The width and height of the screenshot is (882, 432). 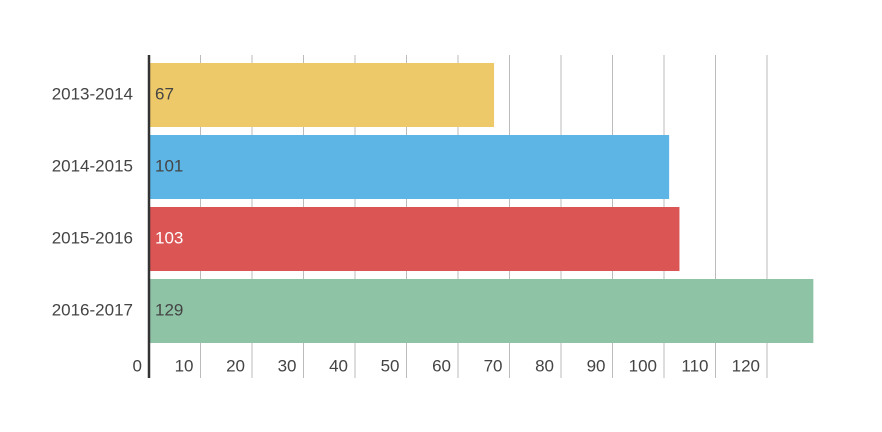 What do you see at coordinates (169, 309) in the screenshot?
I see `value-label: 129` at bounding box center [169, 309].